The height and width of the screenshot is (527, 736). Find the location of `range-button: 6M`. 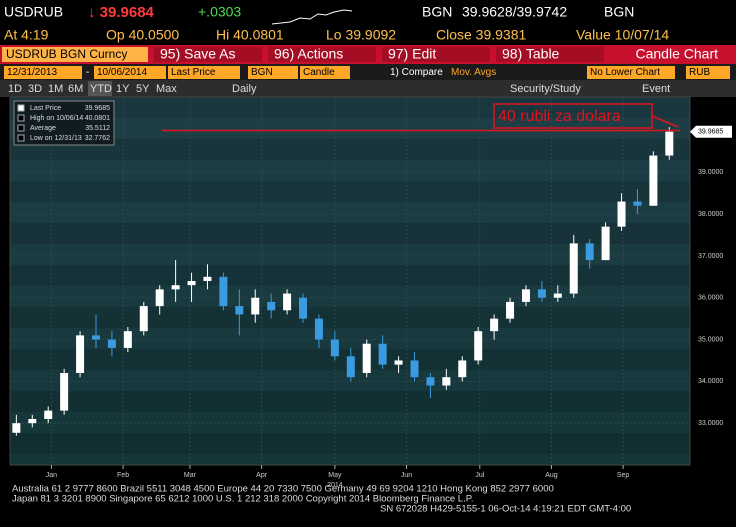

range-button: 6M is located at coordinates (75, 89).